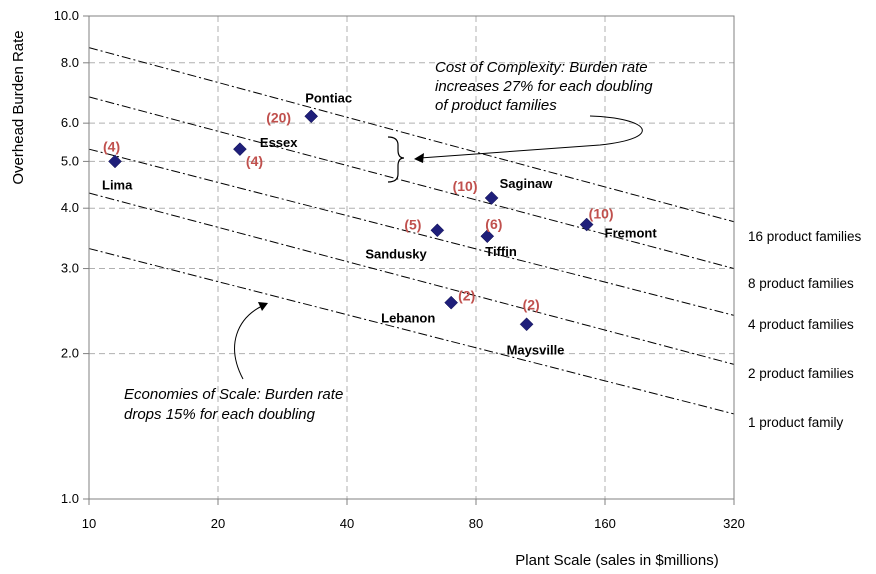 The image size is (876, 574). What do you see at coordinates (493, 224) in the screenshot?
I see `point-family-count: (6)` at bounding box center [493, 224].